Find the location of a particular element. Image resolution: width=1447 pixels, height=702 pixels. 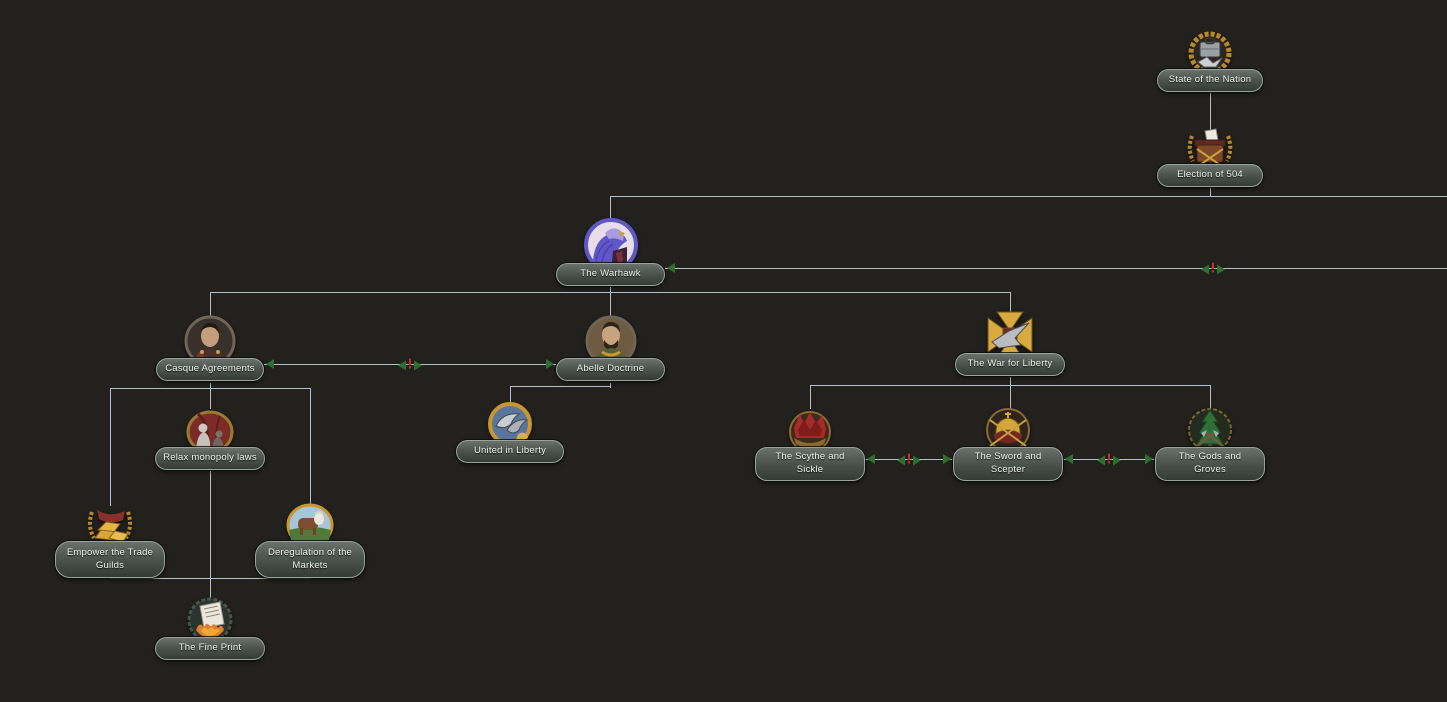

focus-label: The Warhawk is located at coordinates (610, 274).